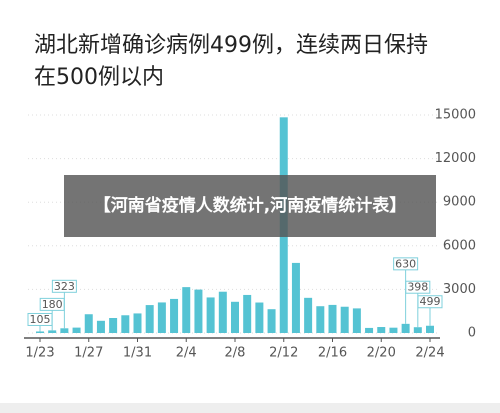 The width and height of the screenshot is (500, 413). I want to click on y-tick-label: 3000, so click(459, 289).